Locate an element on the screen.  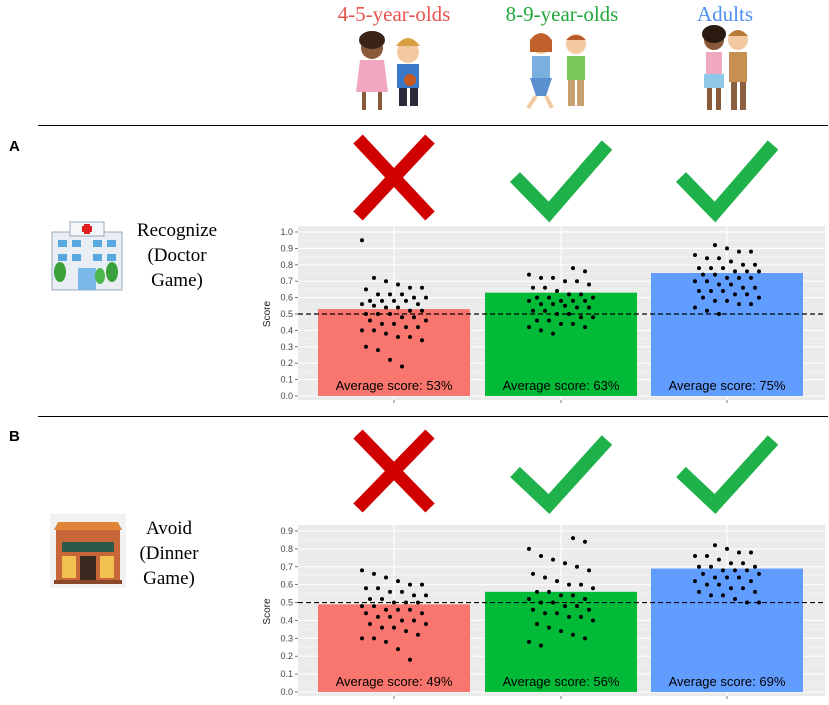
cross-icon is located at coordinates (394, 471).